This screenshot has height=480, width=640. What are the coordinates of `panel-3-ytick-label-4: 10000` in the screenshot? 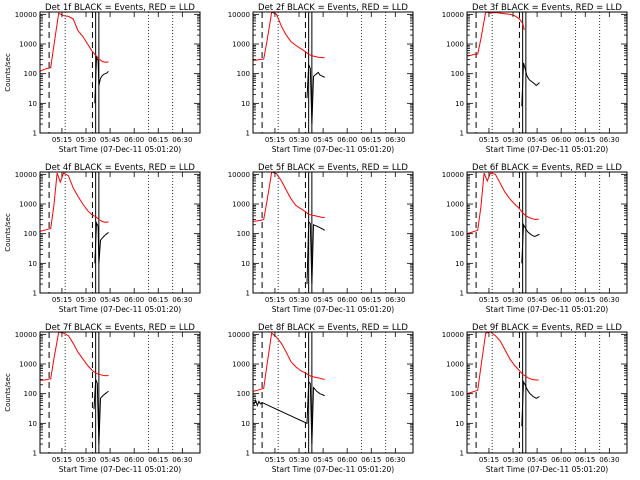 It's located at (453, 15).